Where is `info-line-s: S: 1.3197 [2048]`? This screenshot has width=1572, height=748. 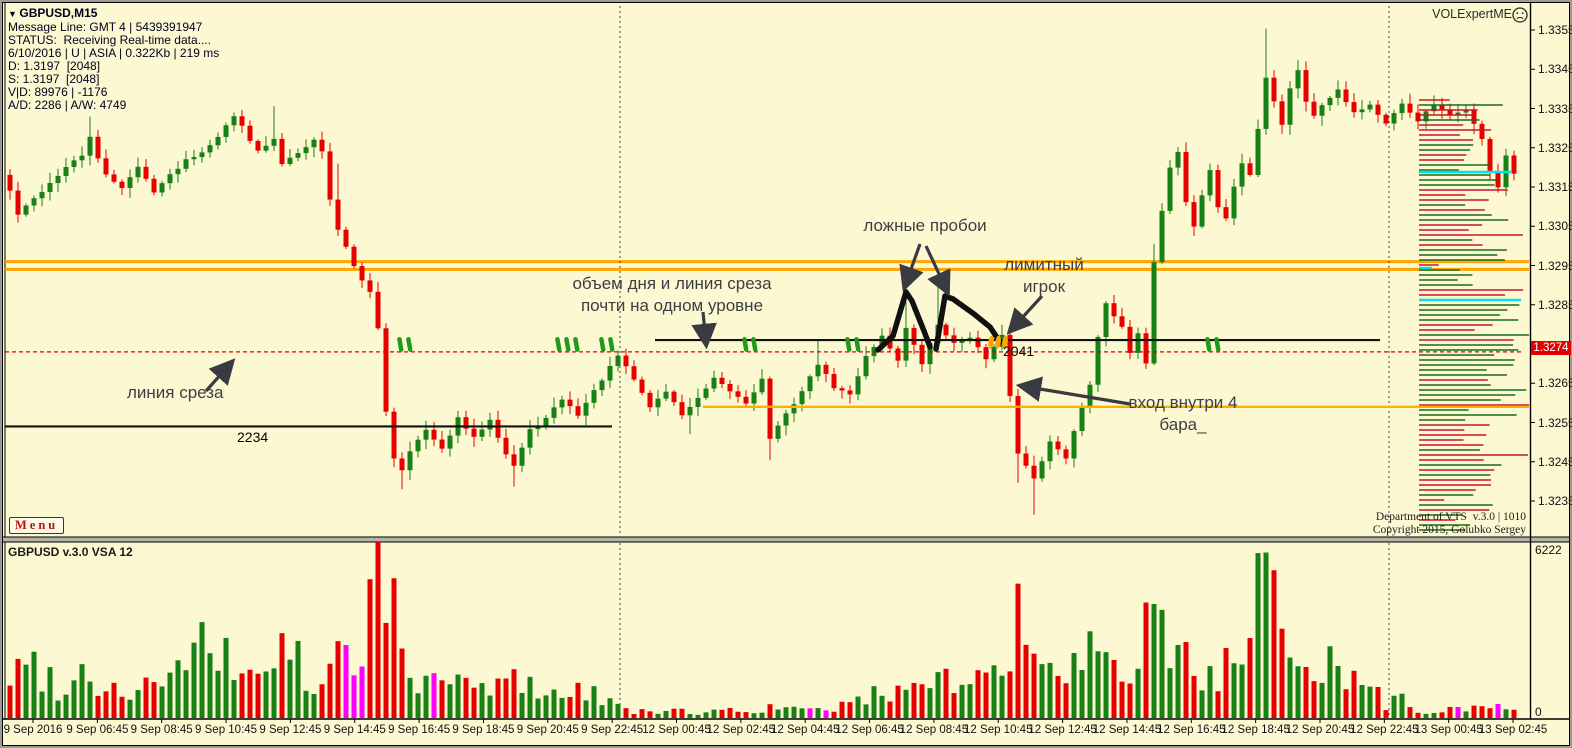
info-line-s: S: 1.3197 [2048] is located at coordinates (54, 79).